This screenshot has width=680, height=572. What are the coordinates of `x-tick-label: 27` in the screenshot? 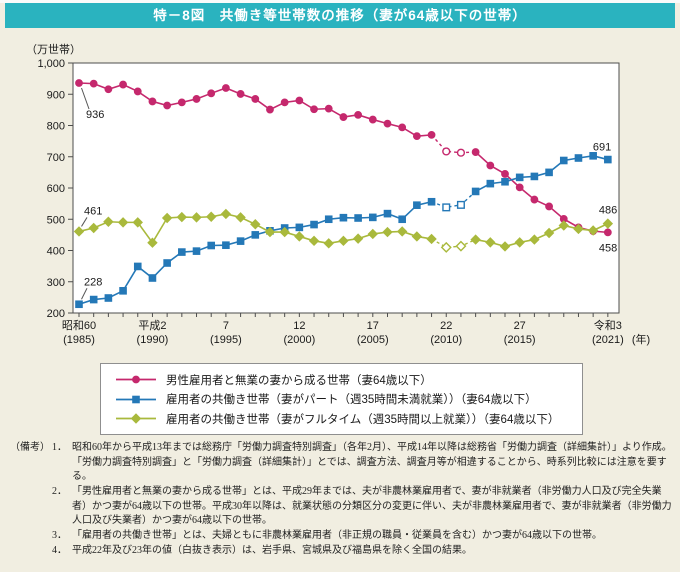 It's located at (520, 326).